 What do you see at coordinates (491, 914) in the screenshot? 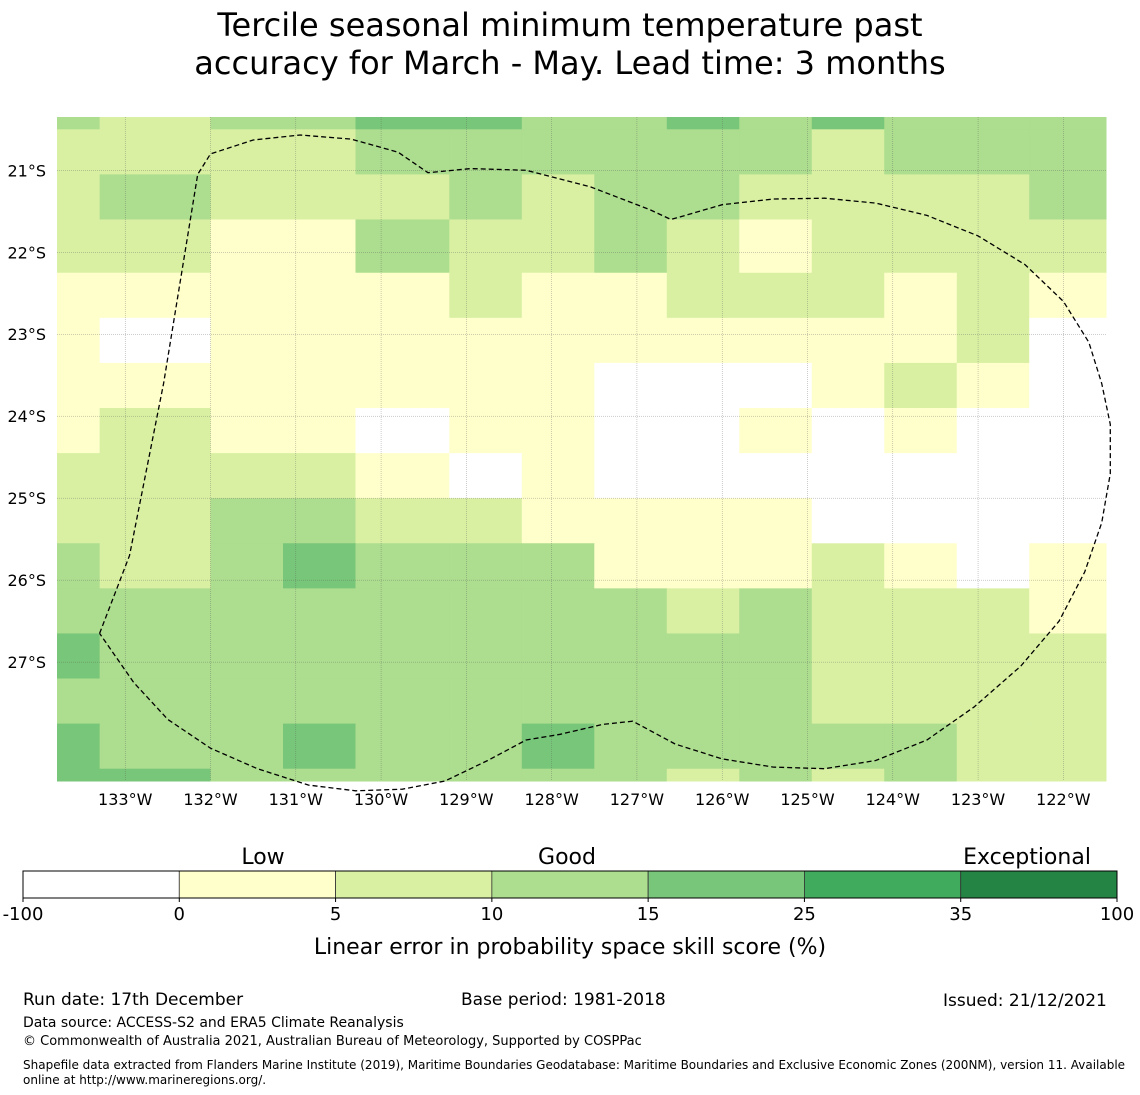
I see `colorbar-tick-label: 10` at bounding box center [491, 914].